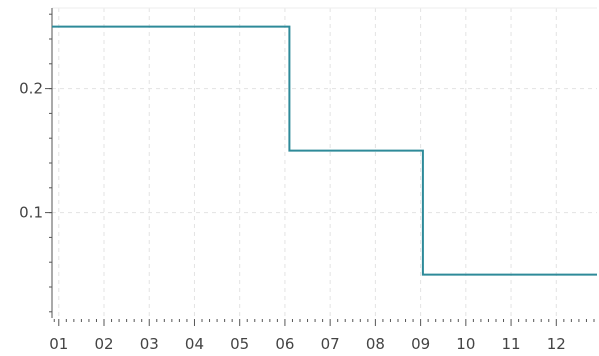  What do you see at coordinates (375, 344) in the screenshot?
I see `x-tick-label: 08` at bounding box center [375, 344].